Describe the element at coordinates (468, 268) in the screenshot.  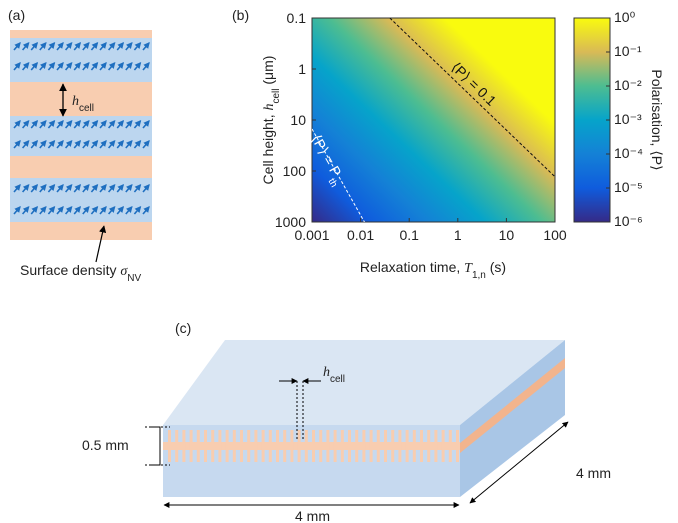
I see `label-symbol: T` at that location.